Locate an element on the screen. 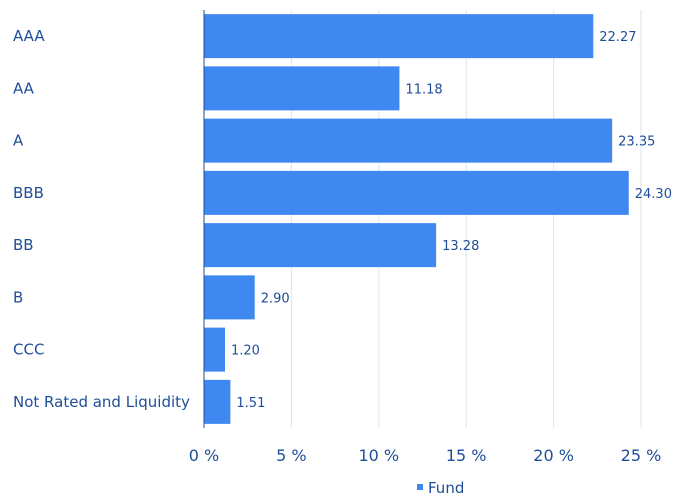 The width and height of the screenshot is (691, 497). category-label: B is located at coordinates (18, 297).